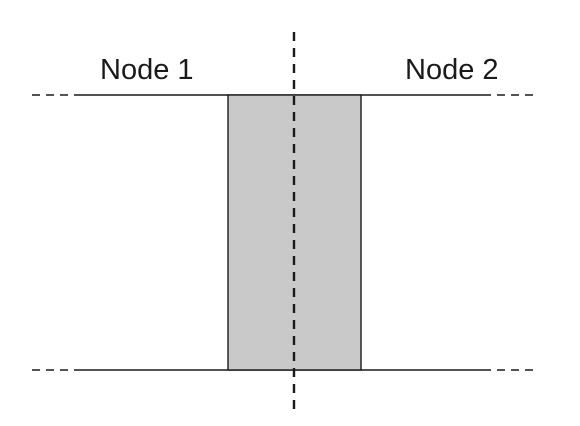 This screenshot has height=426, width=580. I want to click on node-1-label: Node 1, so click(147, 70).